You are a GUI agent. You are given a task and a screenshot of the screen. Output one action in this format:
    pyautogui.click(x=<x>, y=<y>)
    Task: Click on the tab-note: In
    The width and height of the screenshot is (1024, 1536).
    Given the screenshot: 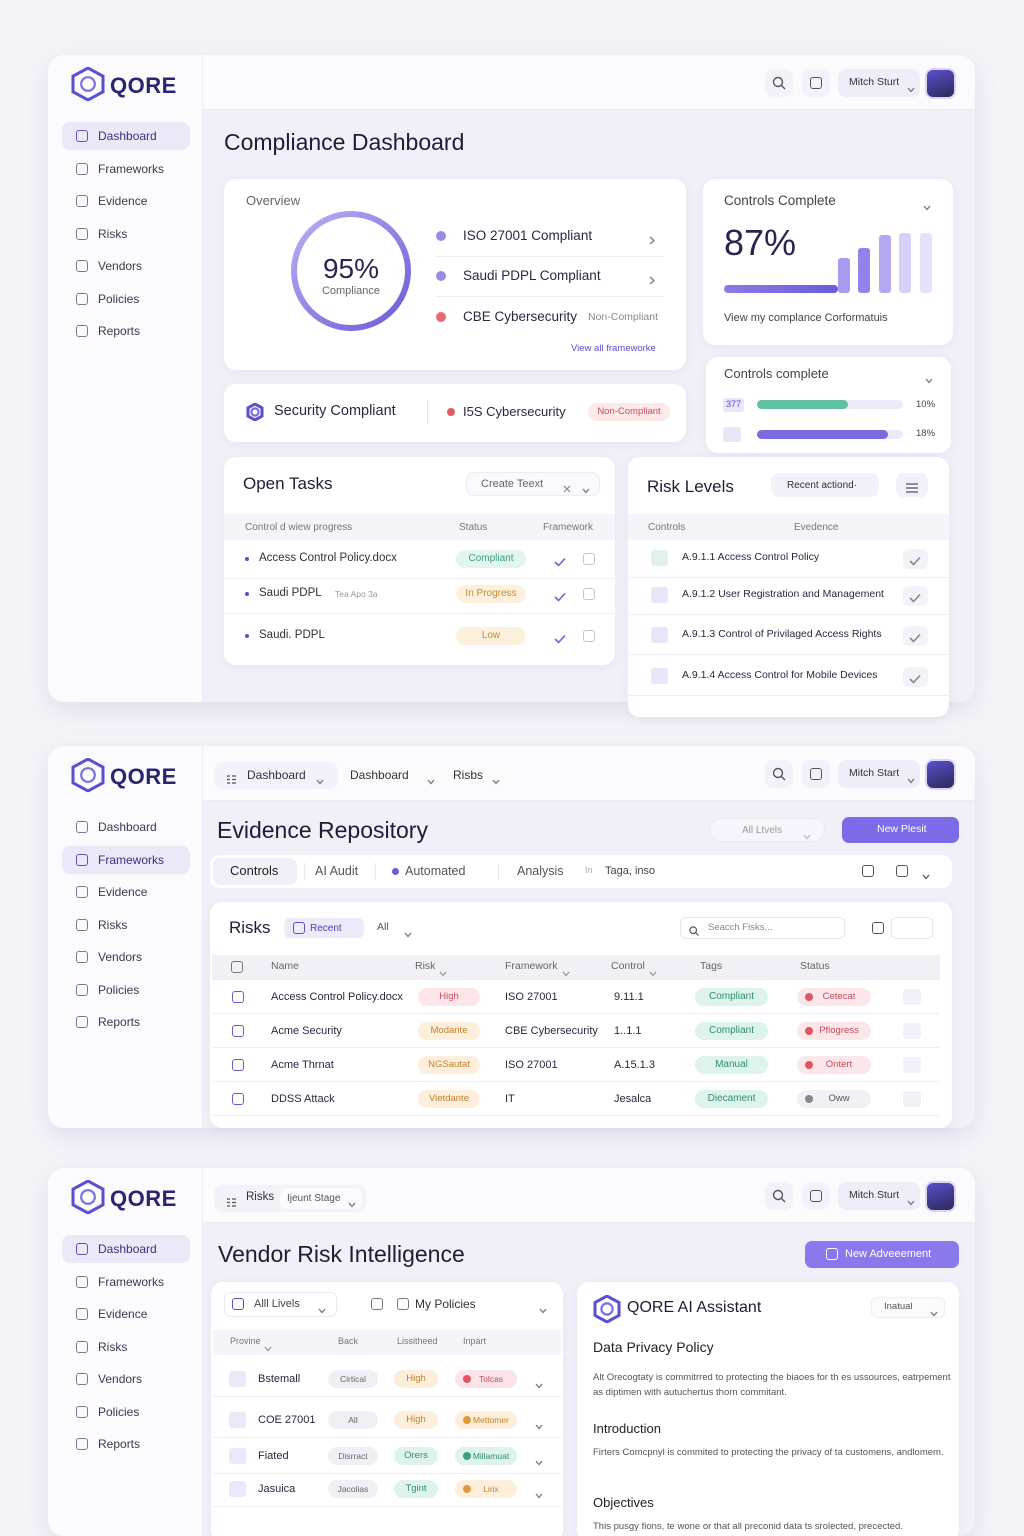 What is the action you would take?
    pyautogui.click(x=589, y=870)
    